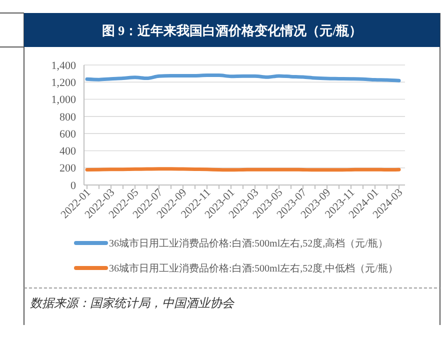 This screenshot has width=448, height=347. I want to click on y-tick-label: 800, so click(68, 117).